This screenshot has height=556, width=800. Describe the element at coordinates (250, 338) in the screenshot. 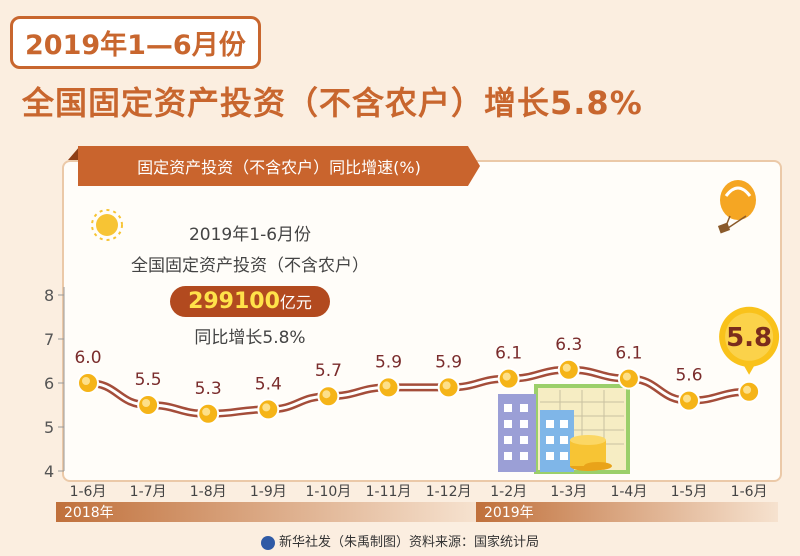

I see `summary-growth: 同比增长5.8%` at that location.